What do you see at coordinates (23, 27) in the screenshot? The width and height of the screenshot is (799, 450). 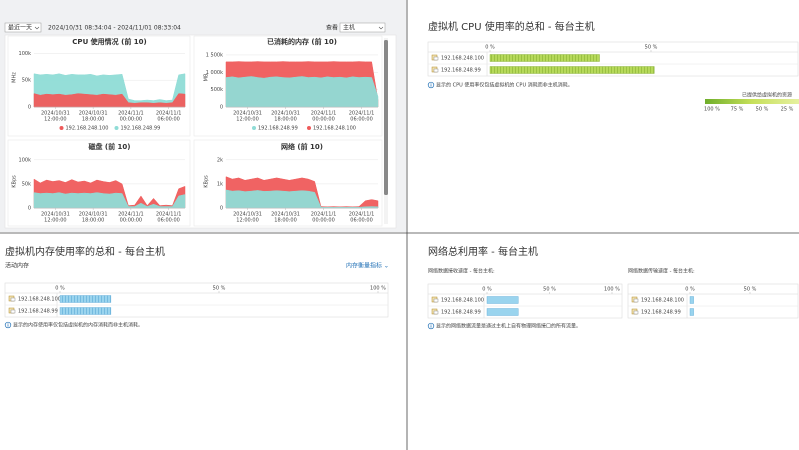 I see `range-select` at bounding box center [23, 27].